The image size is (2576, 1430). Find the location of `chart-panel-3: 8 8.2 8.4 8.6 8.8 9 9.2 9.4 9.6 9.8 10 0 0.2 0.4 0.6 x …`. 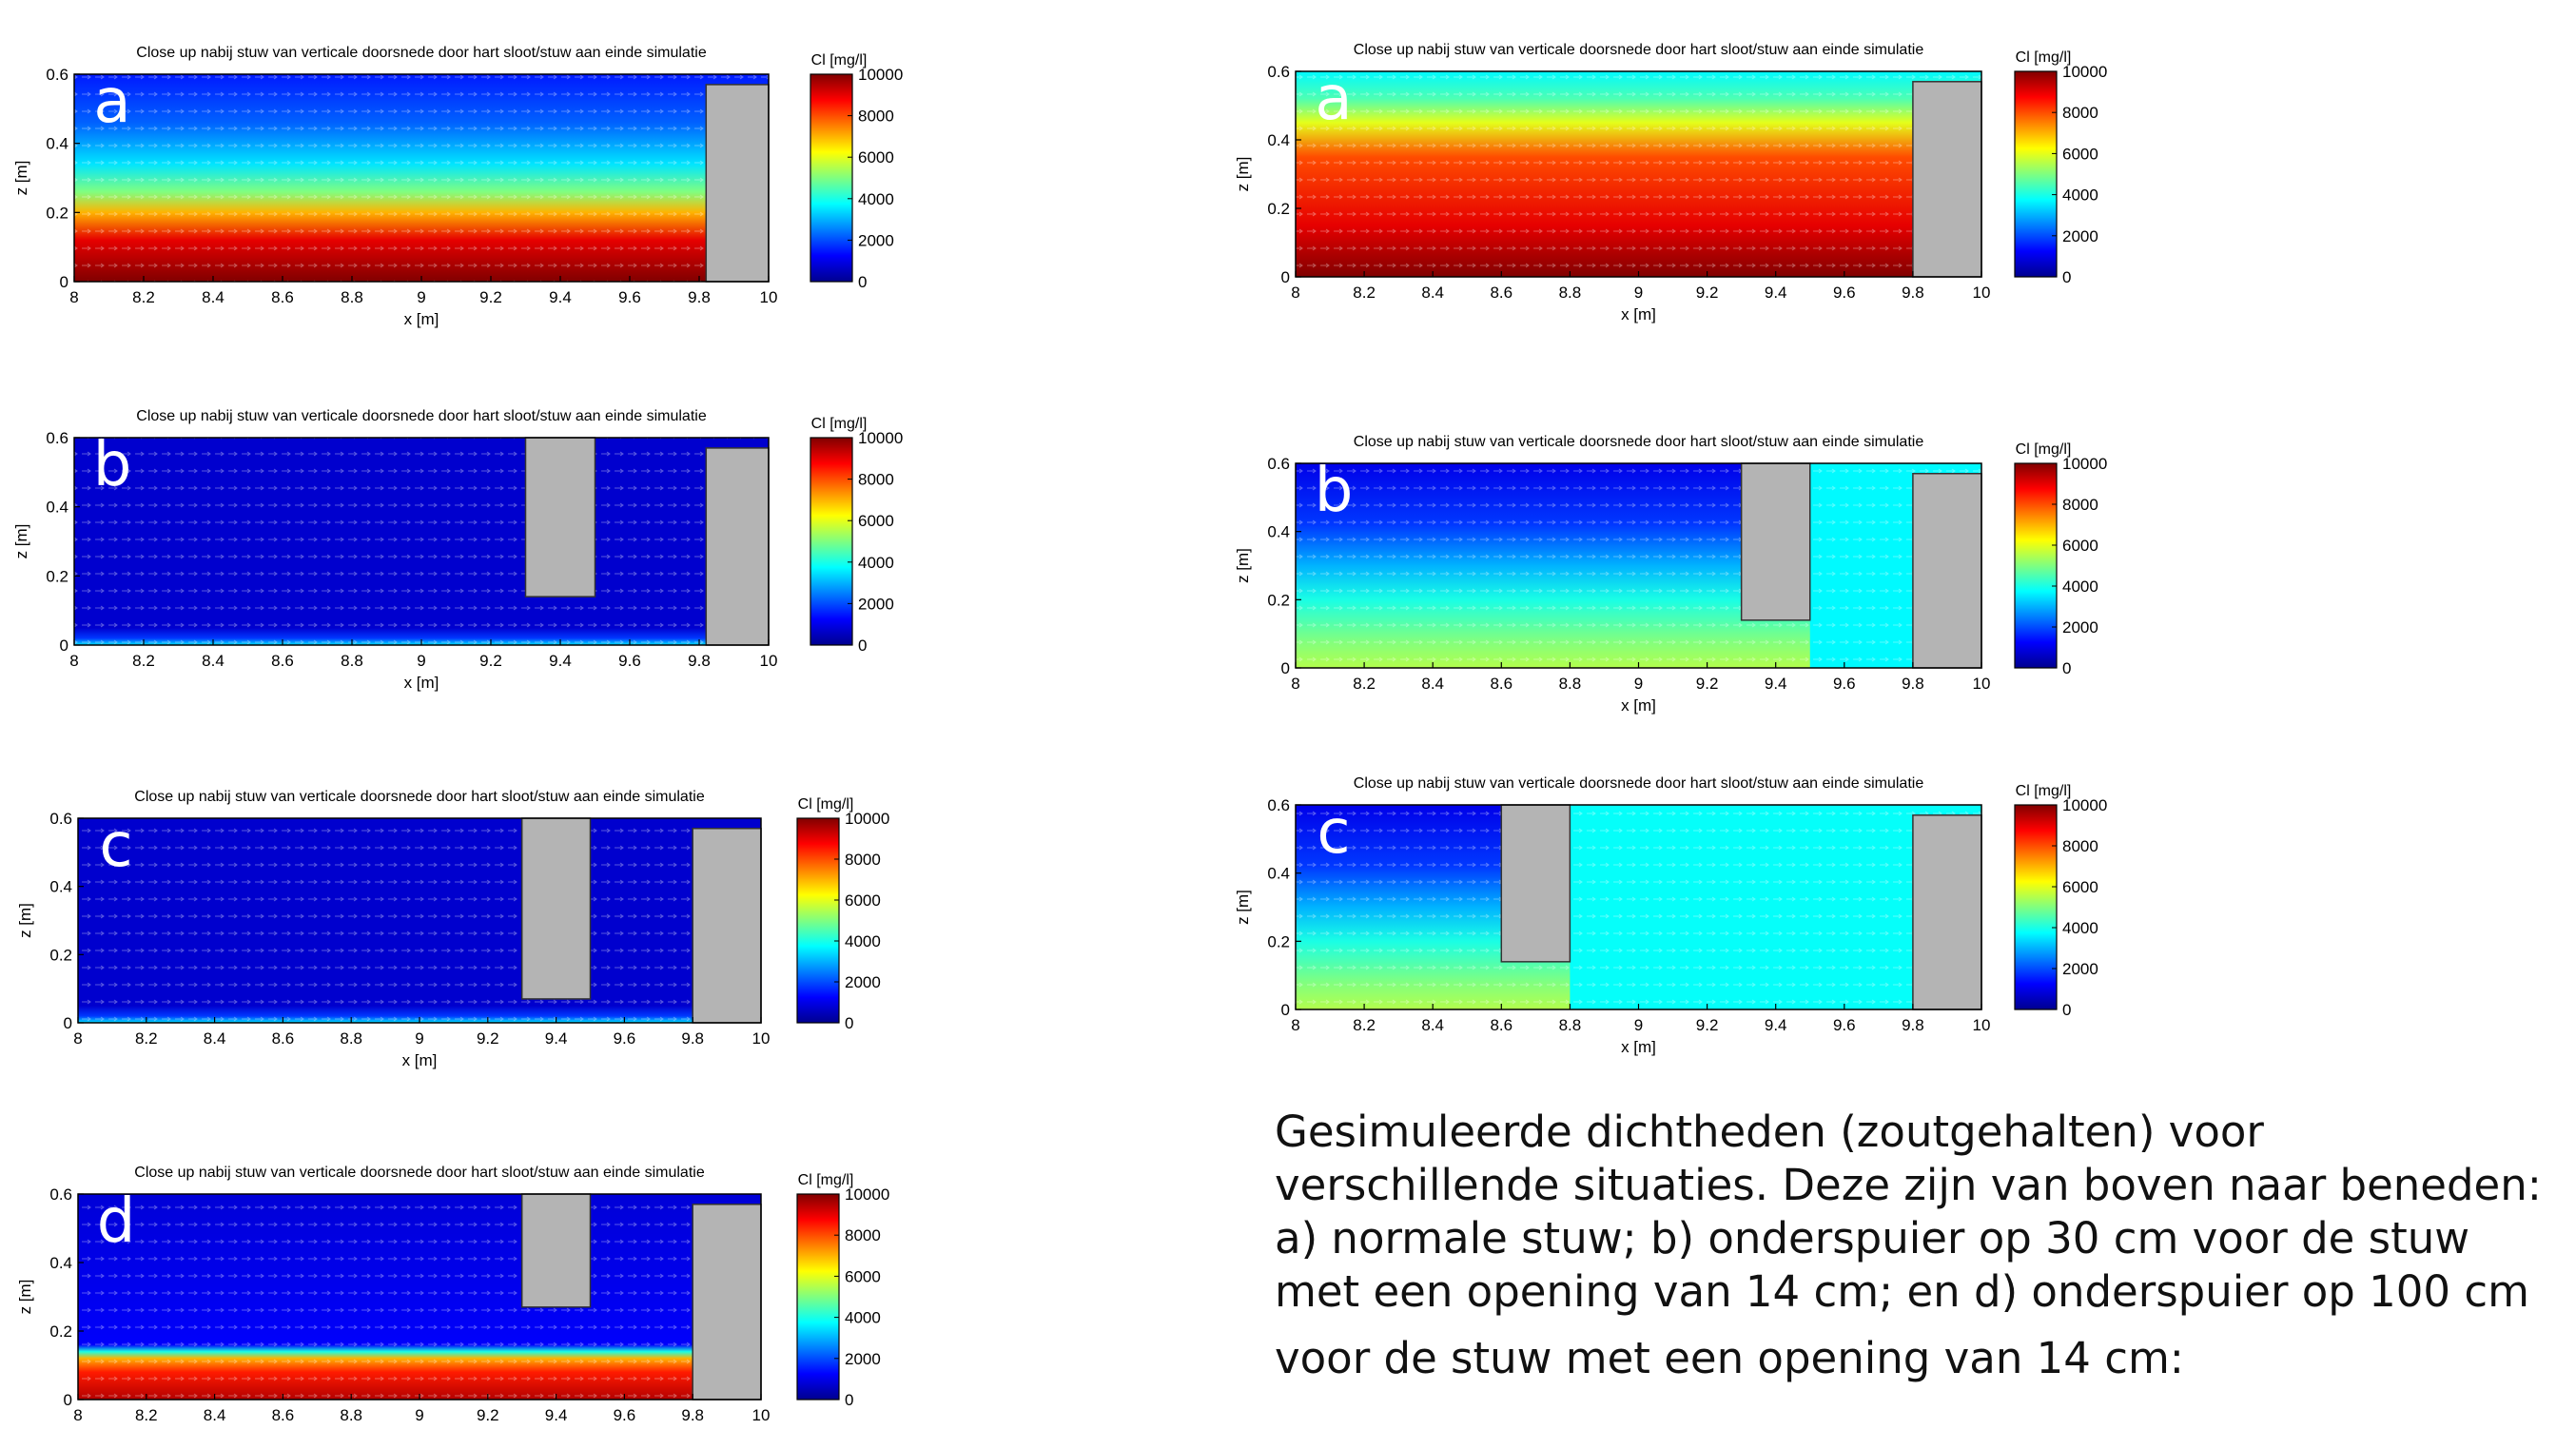

chart-panel-3: 8 8.2 8.4 8.6 8.8 9 9.2 9.4 9.6 9.8 10 0 0.2 0.4 0.6 x … is located at coordinates (453, 929).